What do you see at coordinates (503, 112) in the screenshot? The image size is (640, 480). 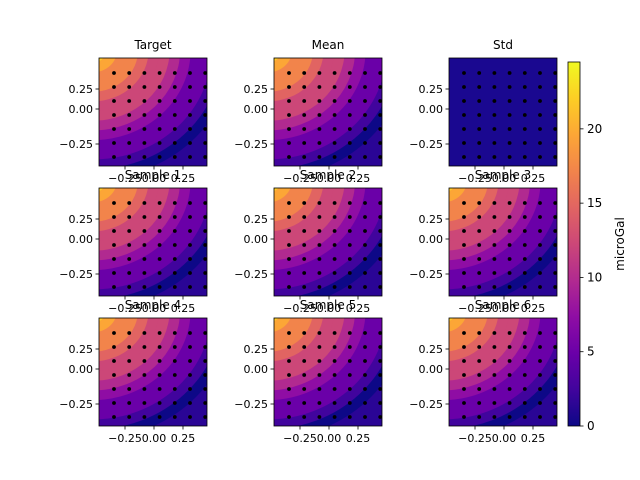 I see `heatmap-fill` at bounding box center [503, 112].